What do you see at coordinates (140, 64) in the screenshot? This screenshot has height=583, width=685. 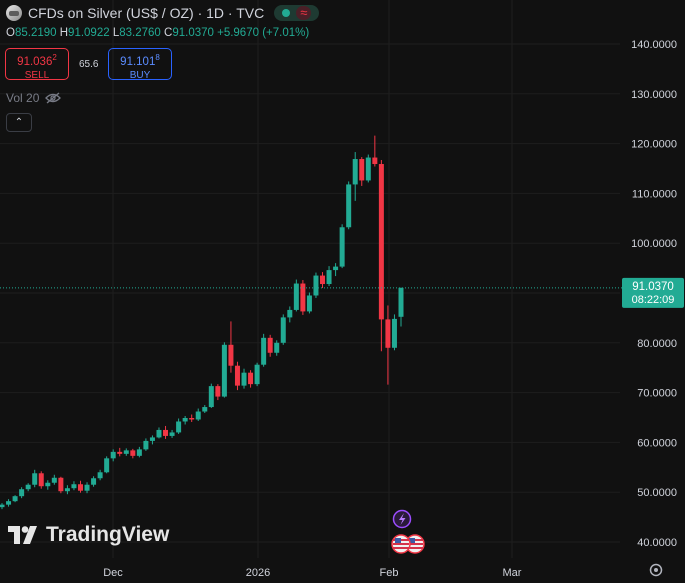 I see `buy-button: 91.1018 BUY` at bounding box center [140, 64].